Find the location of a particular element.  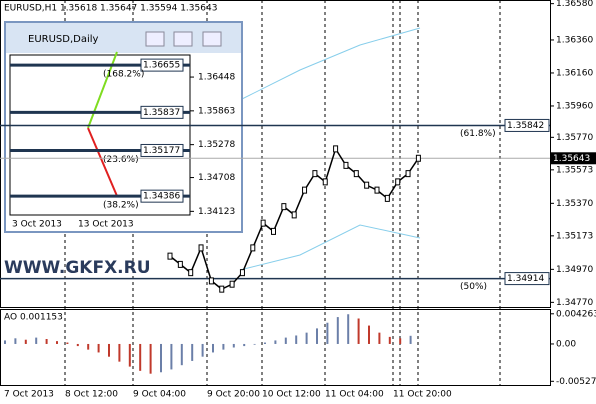

ao-label: AO 0.001153 is located at coordinates (33, 318).